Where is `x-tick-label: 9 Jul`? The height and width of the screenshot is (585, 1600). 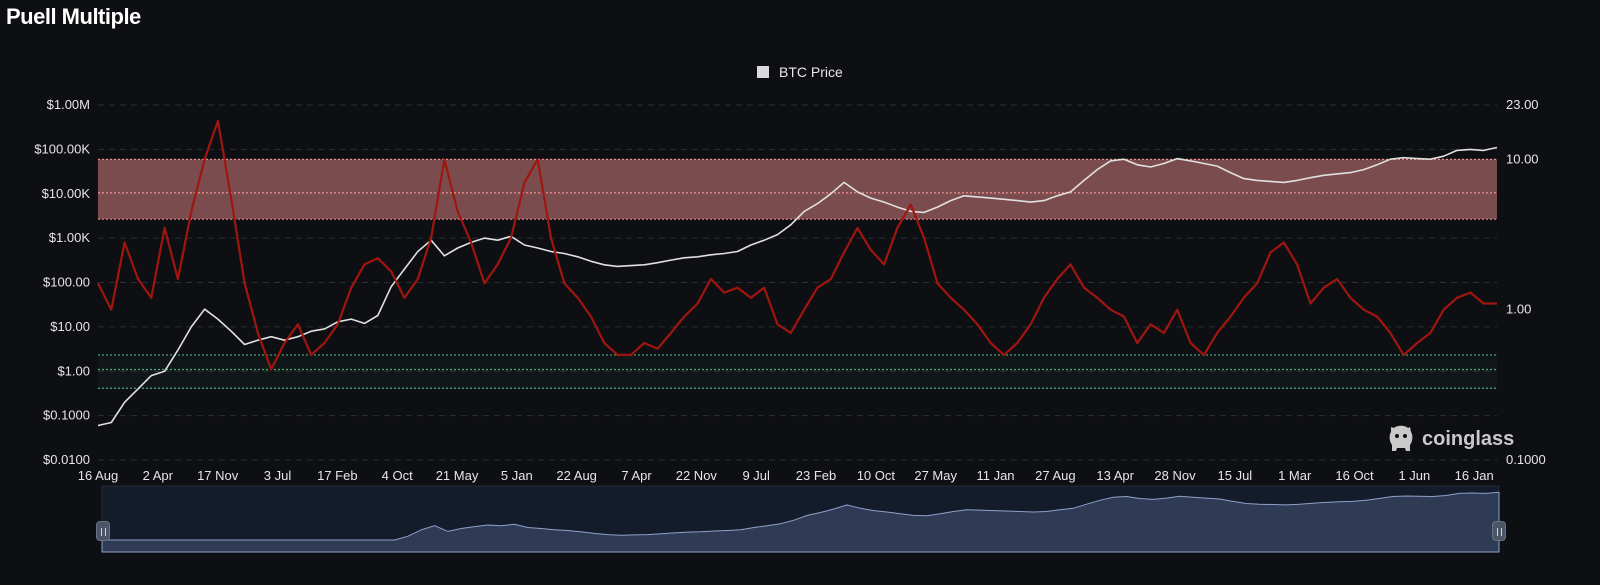 x-tick-label: 9 Jul is located at coordinates (756, 475).